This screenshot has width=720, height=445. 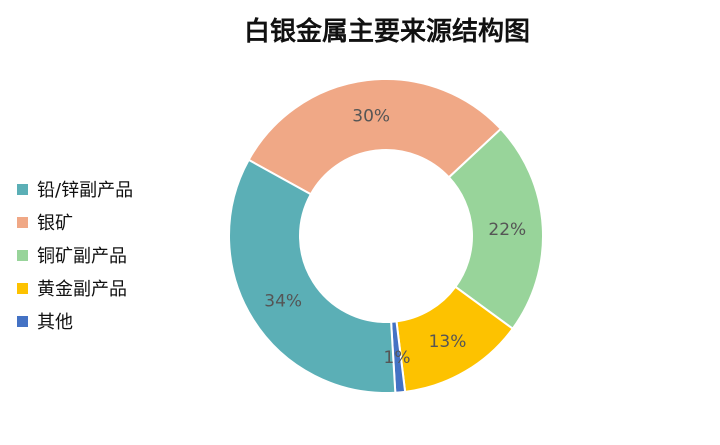 What do you see at coordinates (55, 223) in the screenshot?
I see `legend-label-1: 银矿` at bounding box center [55, 223].